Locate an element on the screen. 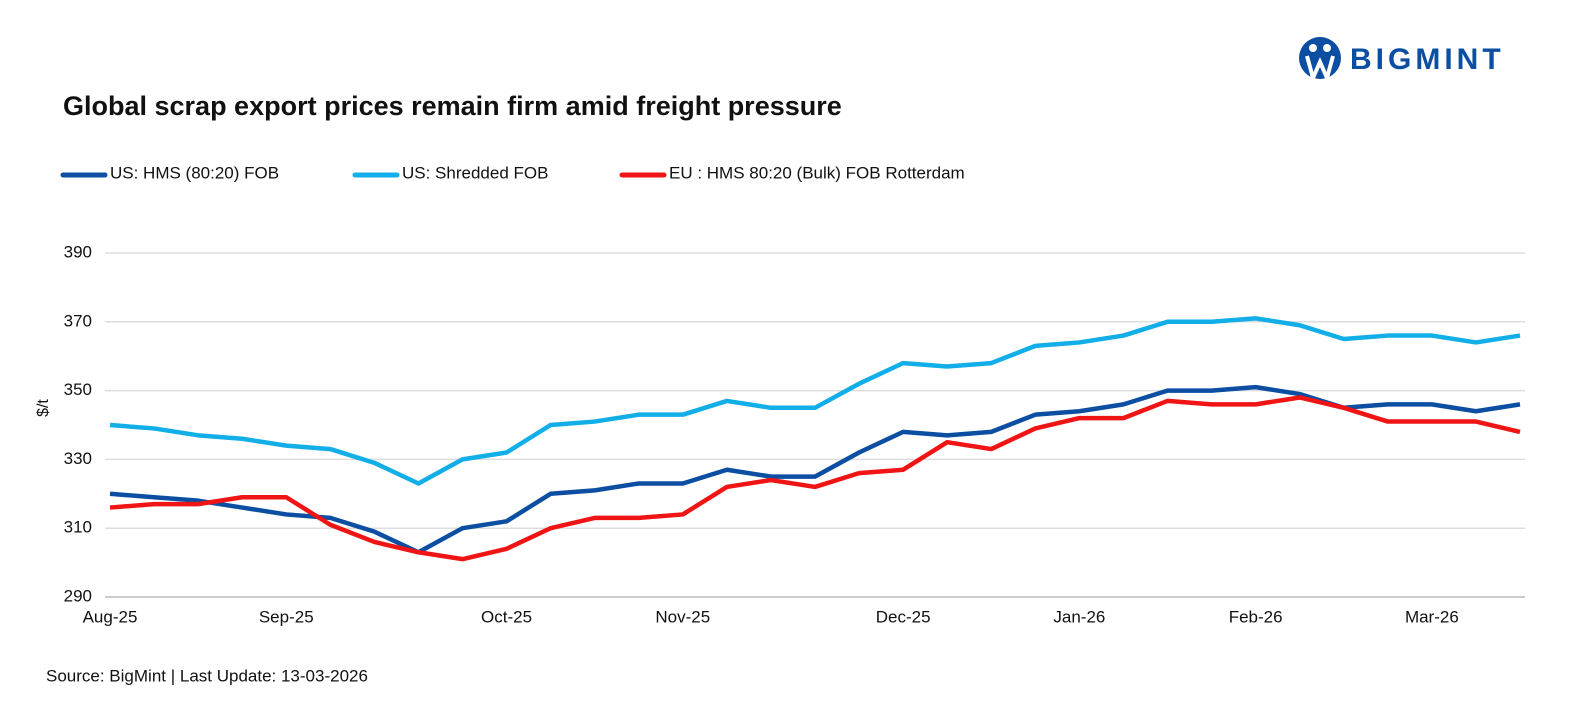  x-tick-label: Feb-26 is located at coordinates (1256, 616).